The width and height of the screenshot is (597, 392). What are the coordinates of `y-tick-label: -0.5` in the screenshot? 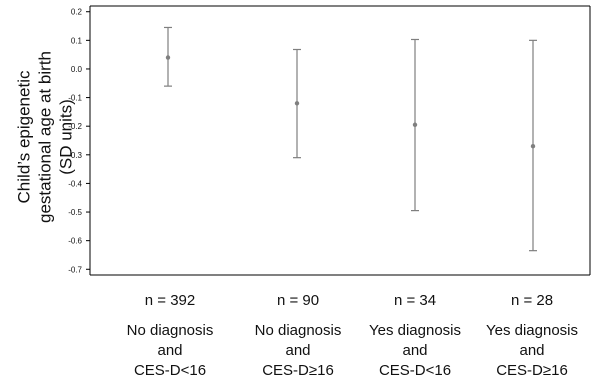 It's located at (75, 212).